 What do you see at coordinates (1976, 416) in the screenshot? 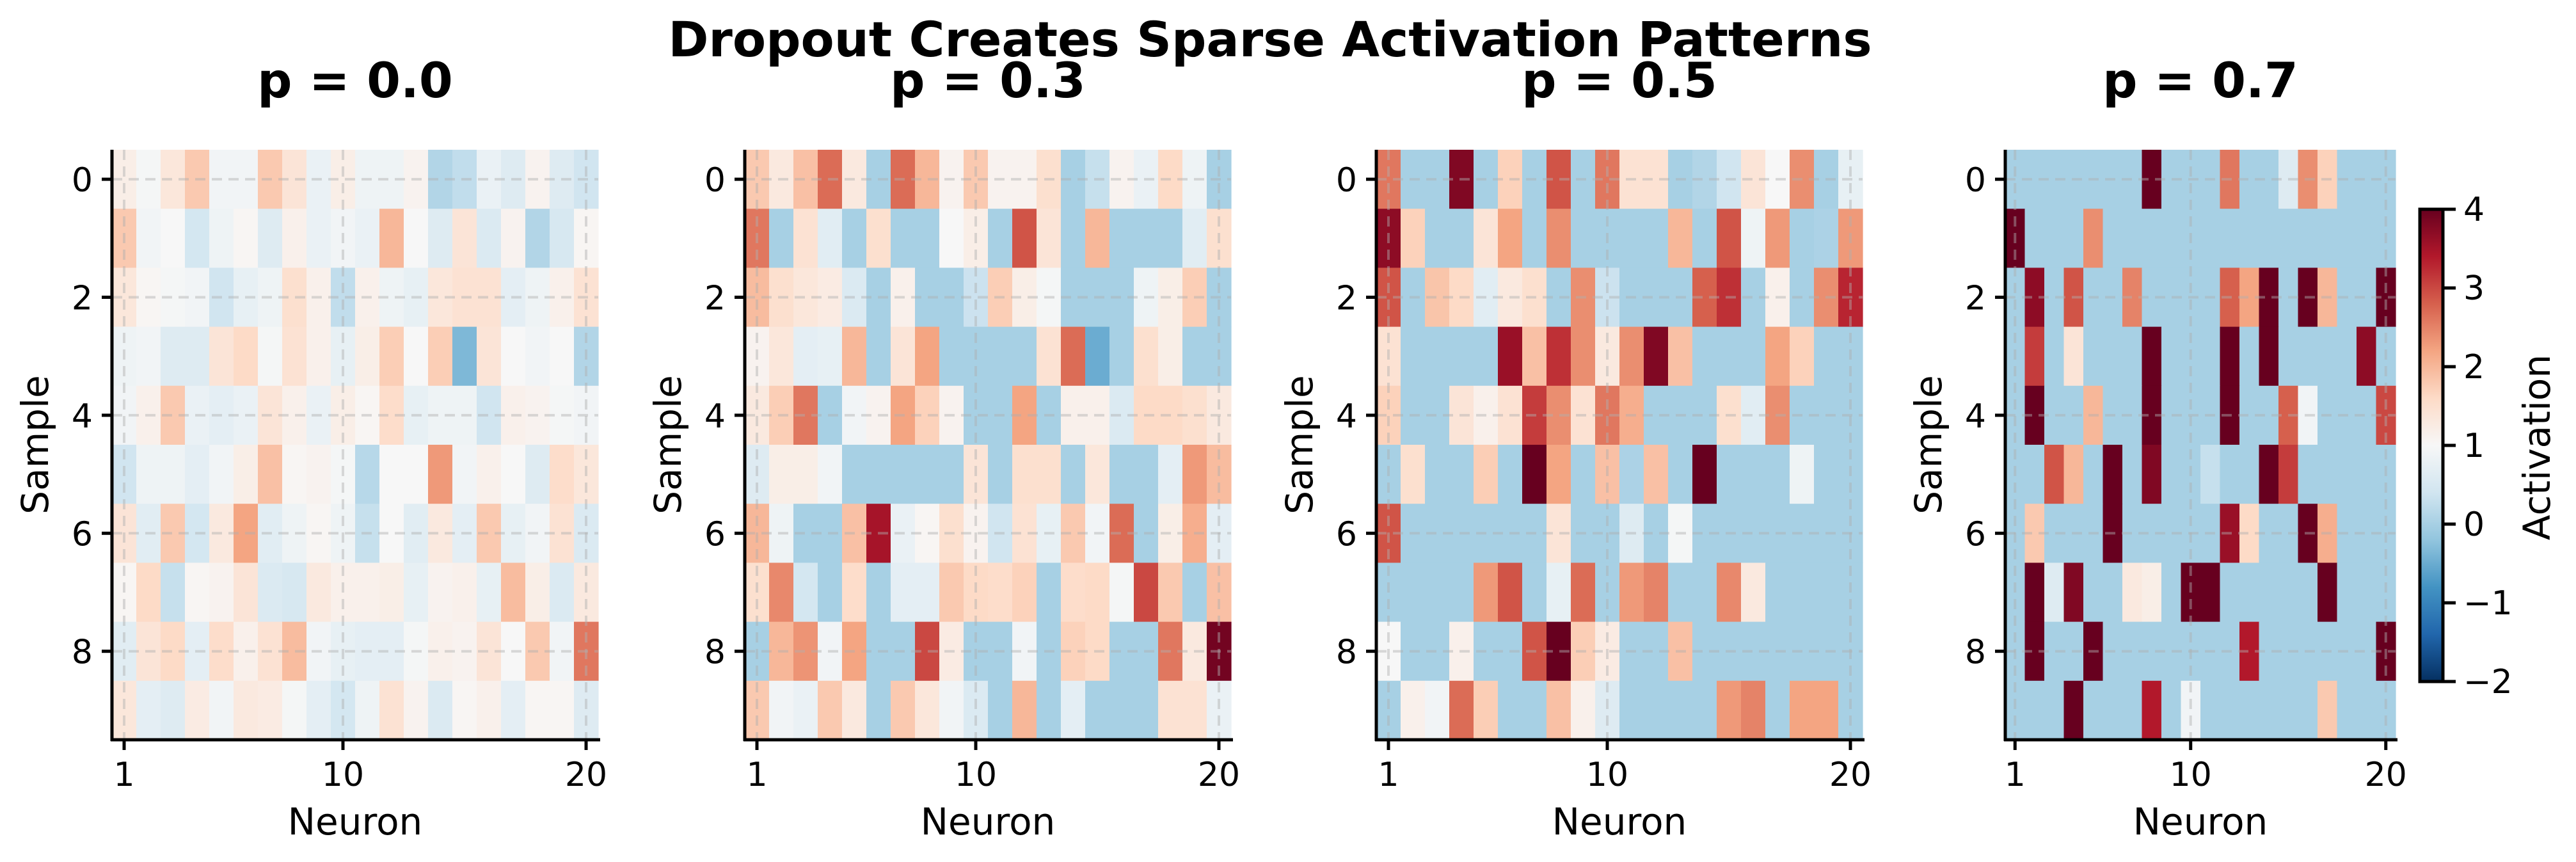
I see `y-tick-label: 4` at bounding box center [1976, 416].